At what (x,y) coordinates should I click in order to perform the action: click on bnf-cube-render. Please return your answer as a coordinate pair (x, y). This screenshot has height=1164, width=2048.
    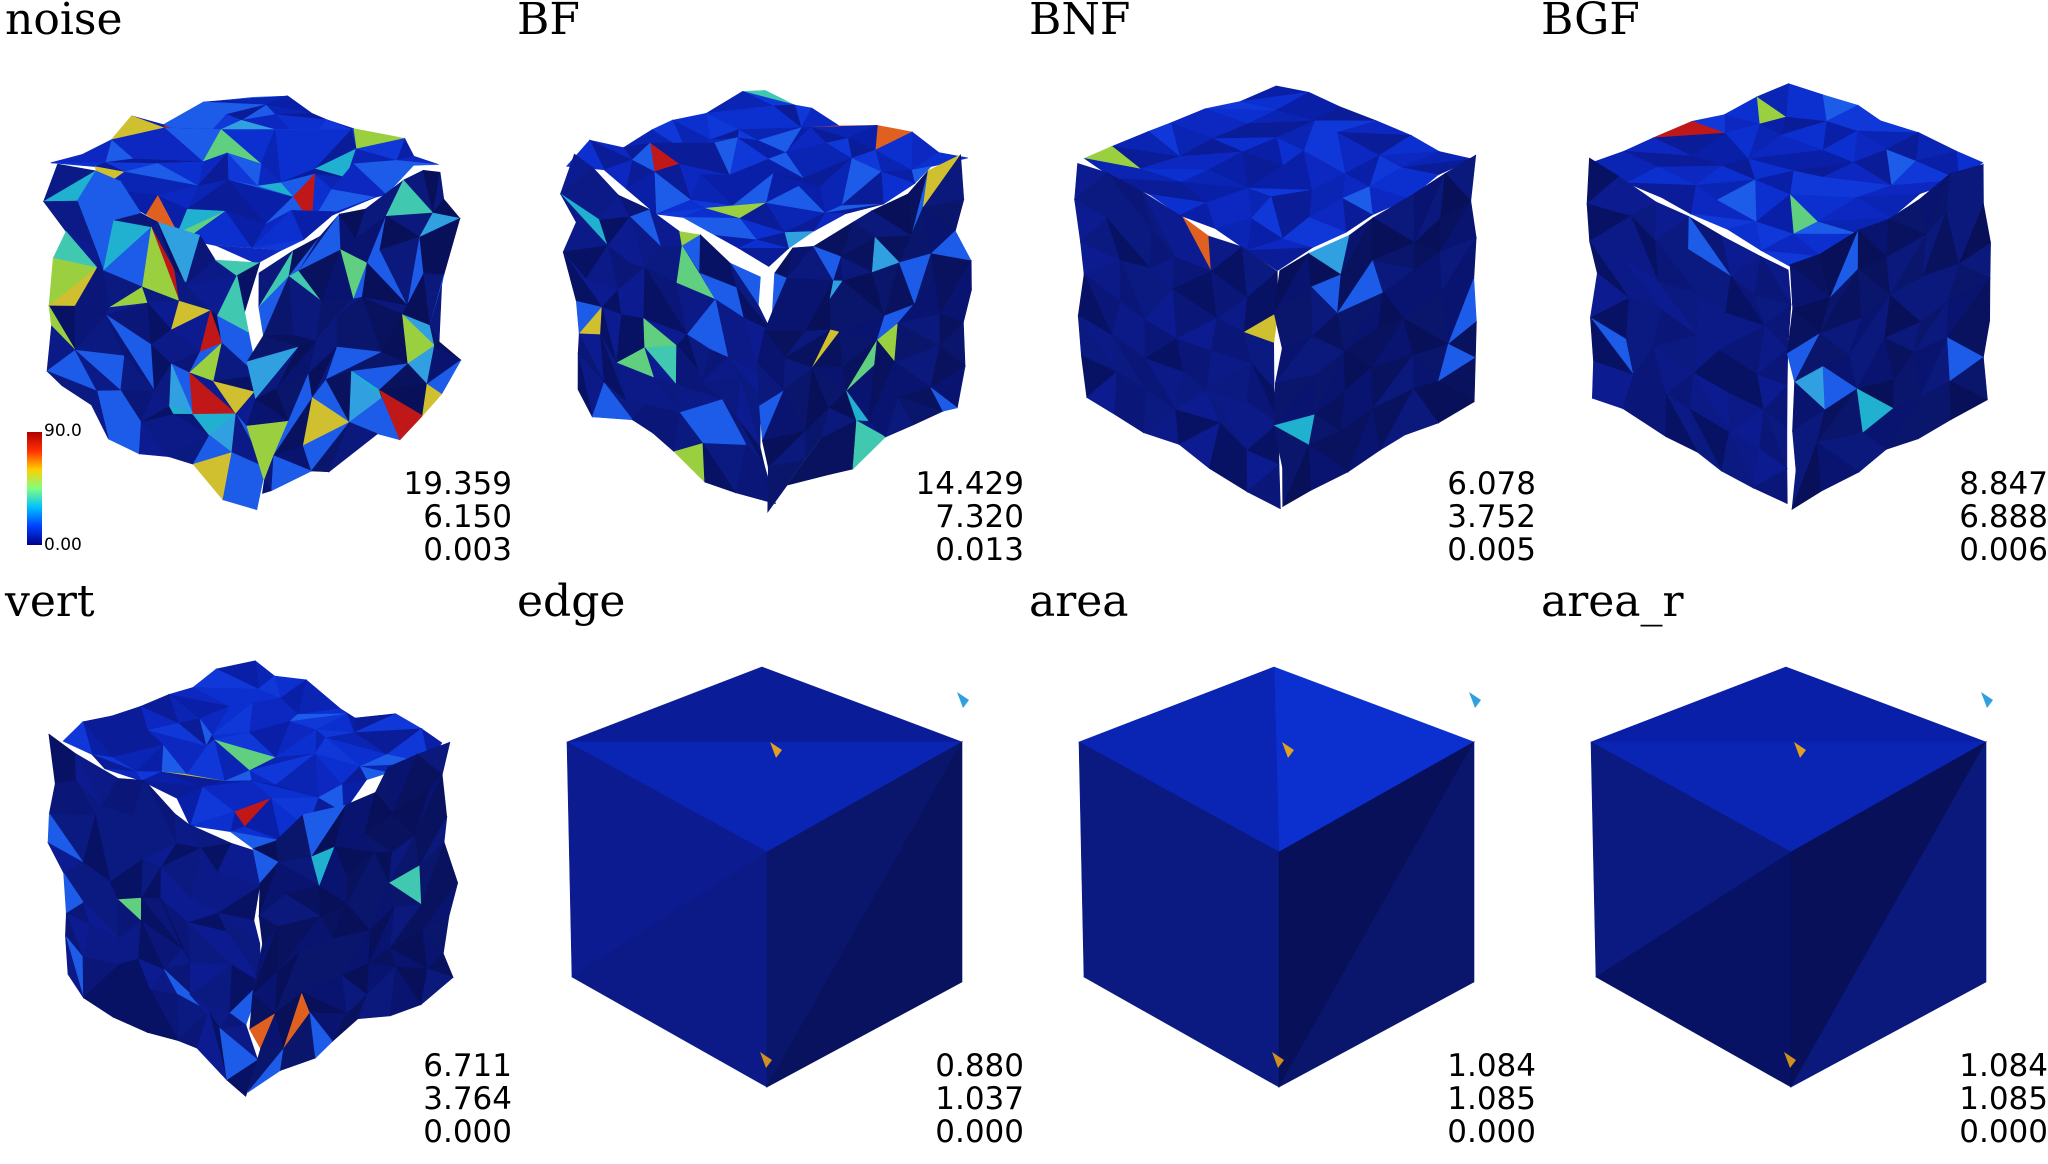
    Looking at the image, I should click on (1275, 297).